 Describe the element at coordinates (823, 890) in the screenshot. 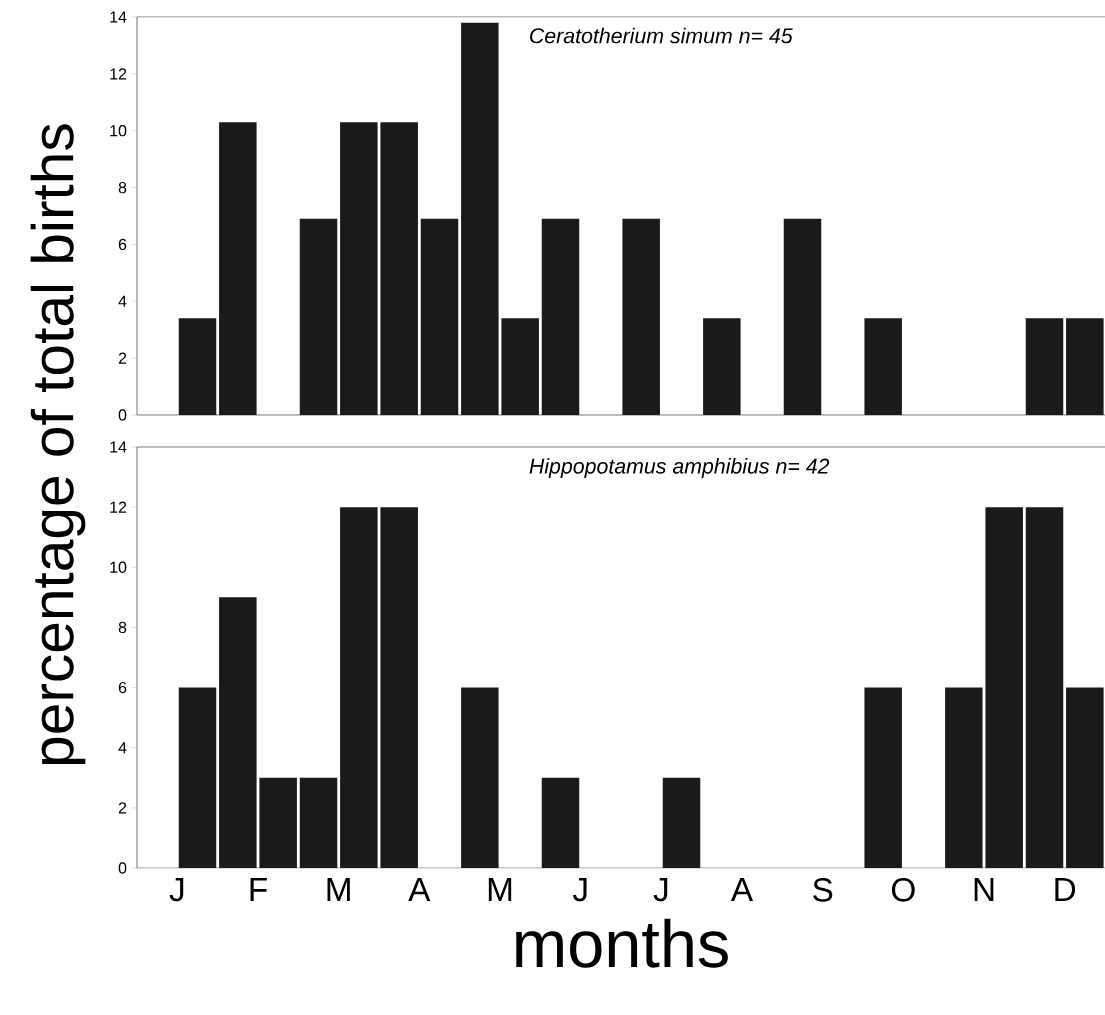

I see `x-tick-label: S` at that location.